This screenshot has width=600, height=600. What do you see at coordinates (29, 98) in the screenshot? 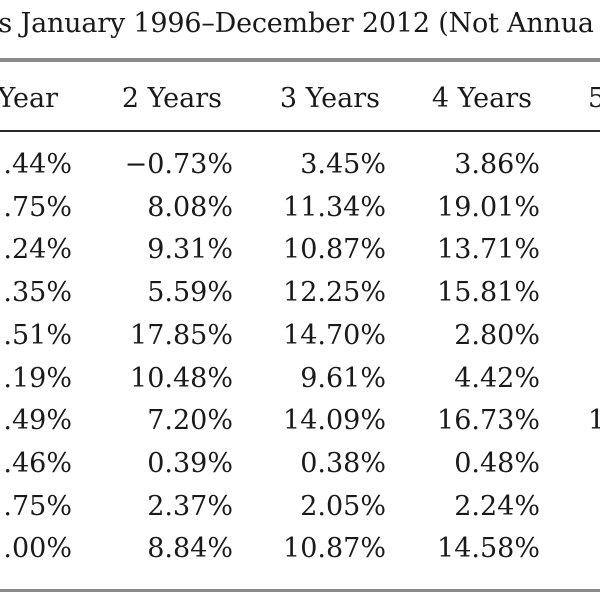
I see `header-year: Year` at bounding box center [29, 98].